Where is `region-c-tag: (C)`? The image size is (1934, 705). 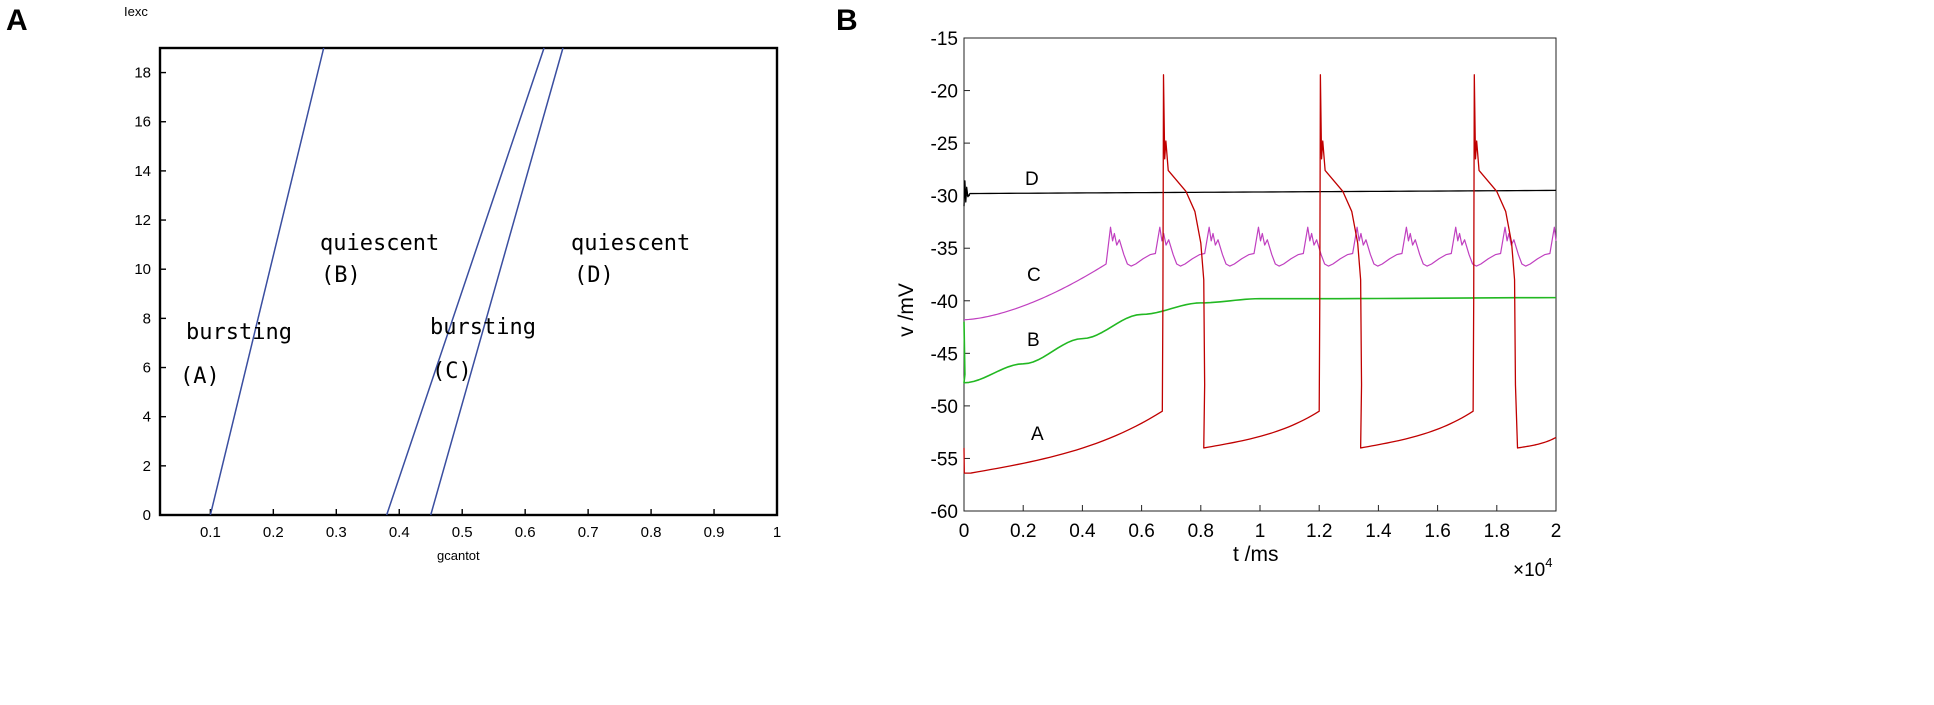 region-c-tag: (C) is located at coordinates (452, 371).